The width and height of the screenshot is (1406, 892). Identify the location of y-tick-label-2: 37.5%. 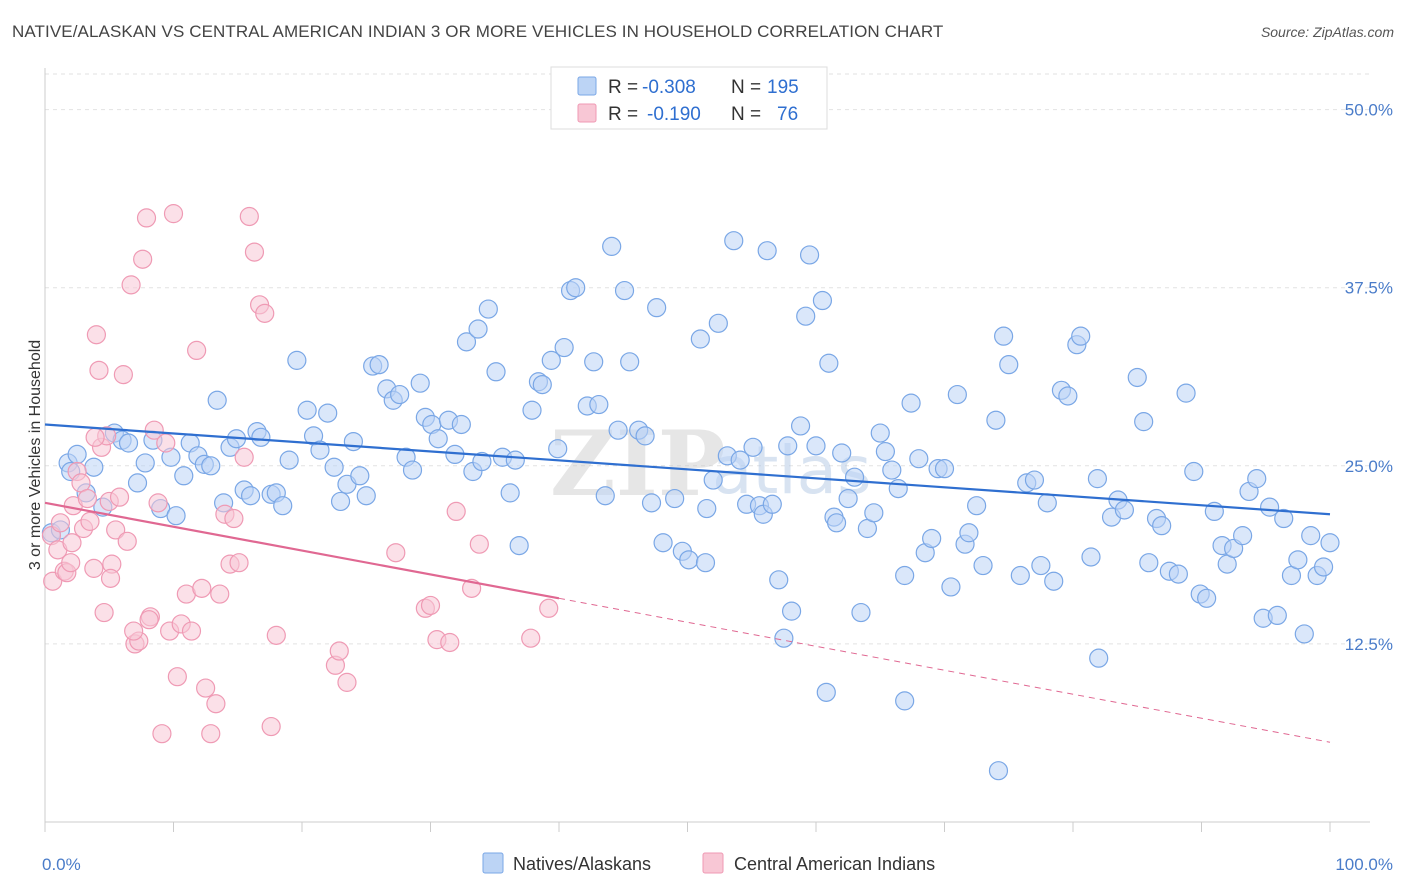
(1369, 288).